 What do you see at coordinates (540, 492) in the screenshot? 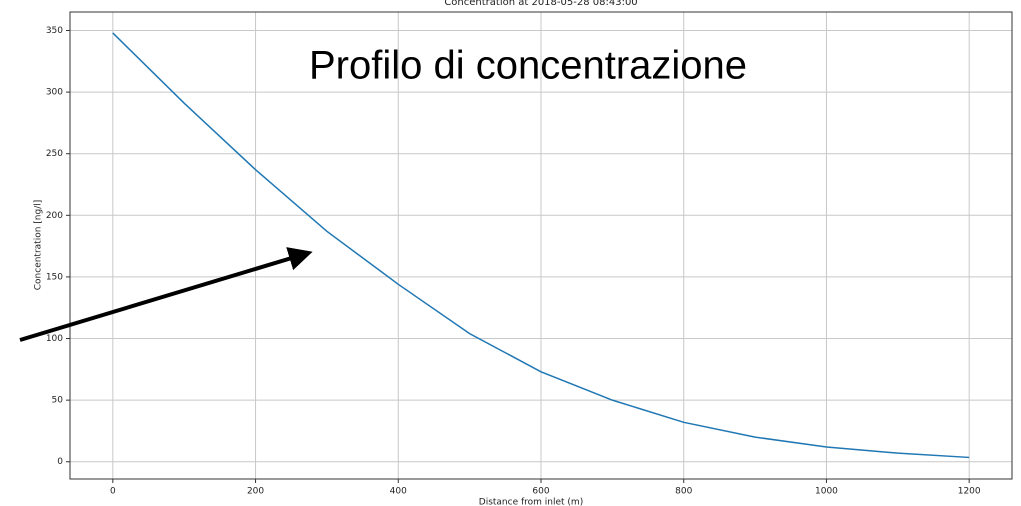
I see `x-tick-label: 600` at bounding box center [540, 492].